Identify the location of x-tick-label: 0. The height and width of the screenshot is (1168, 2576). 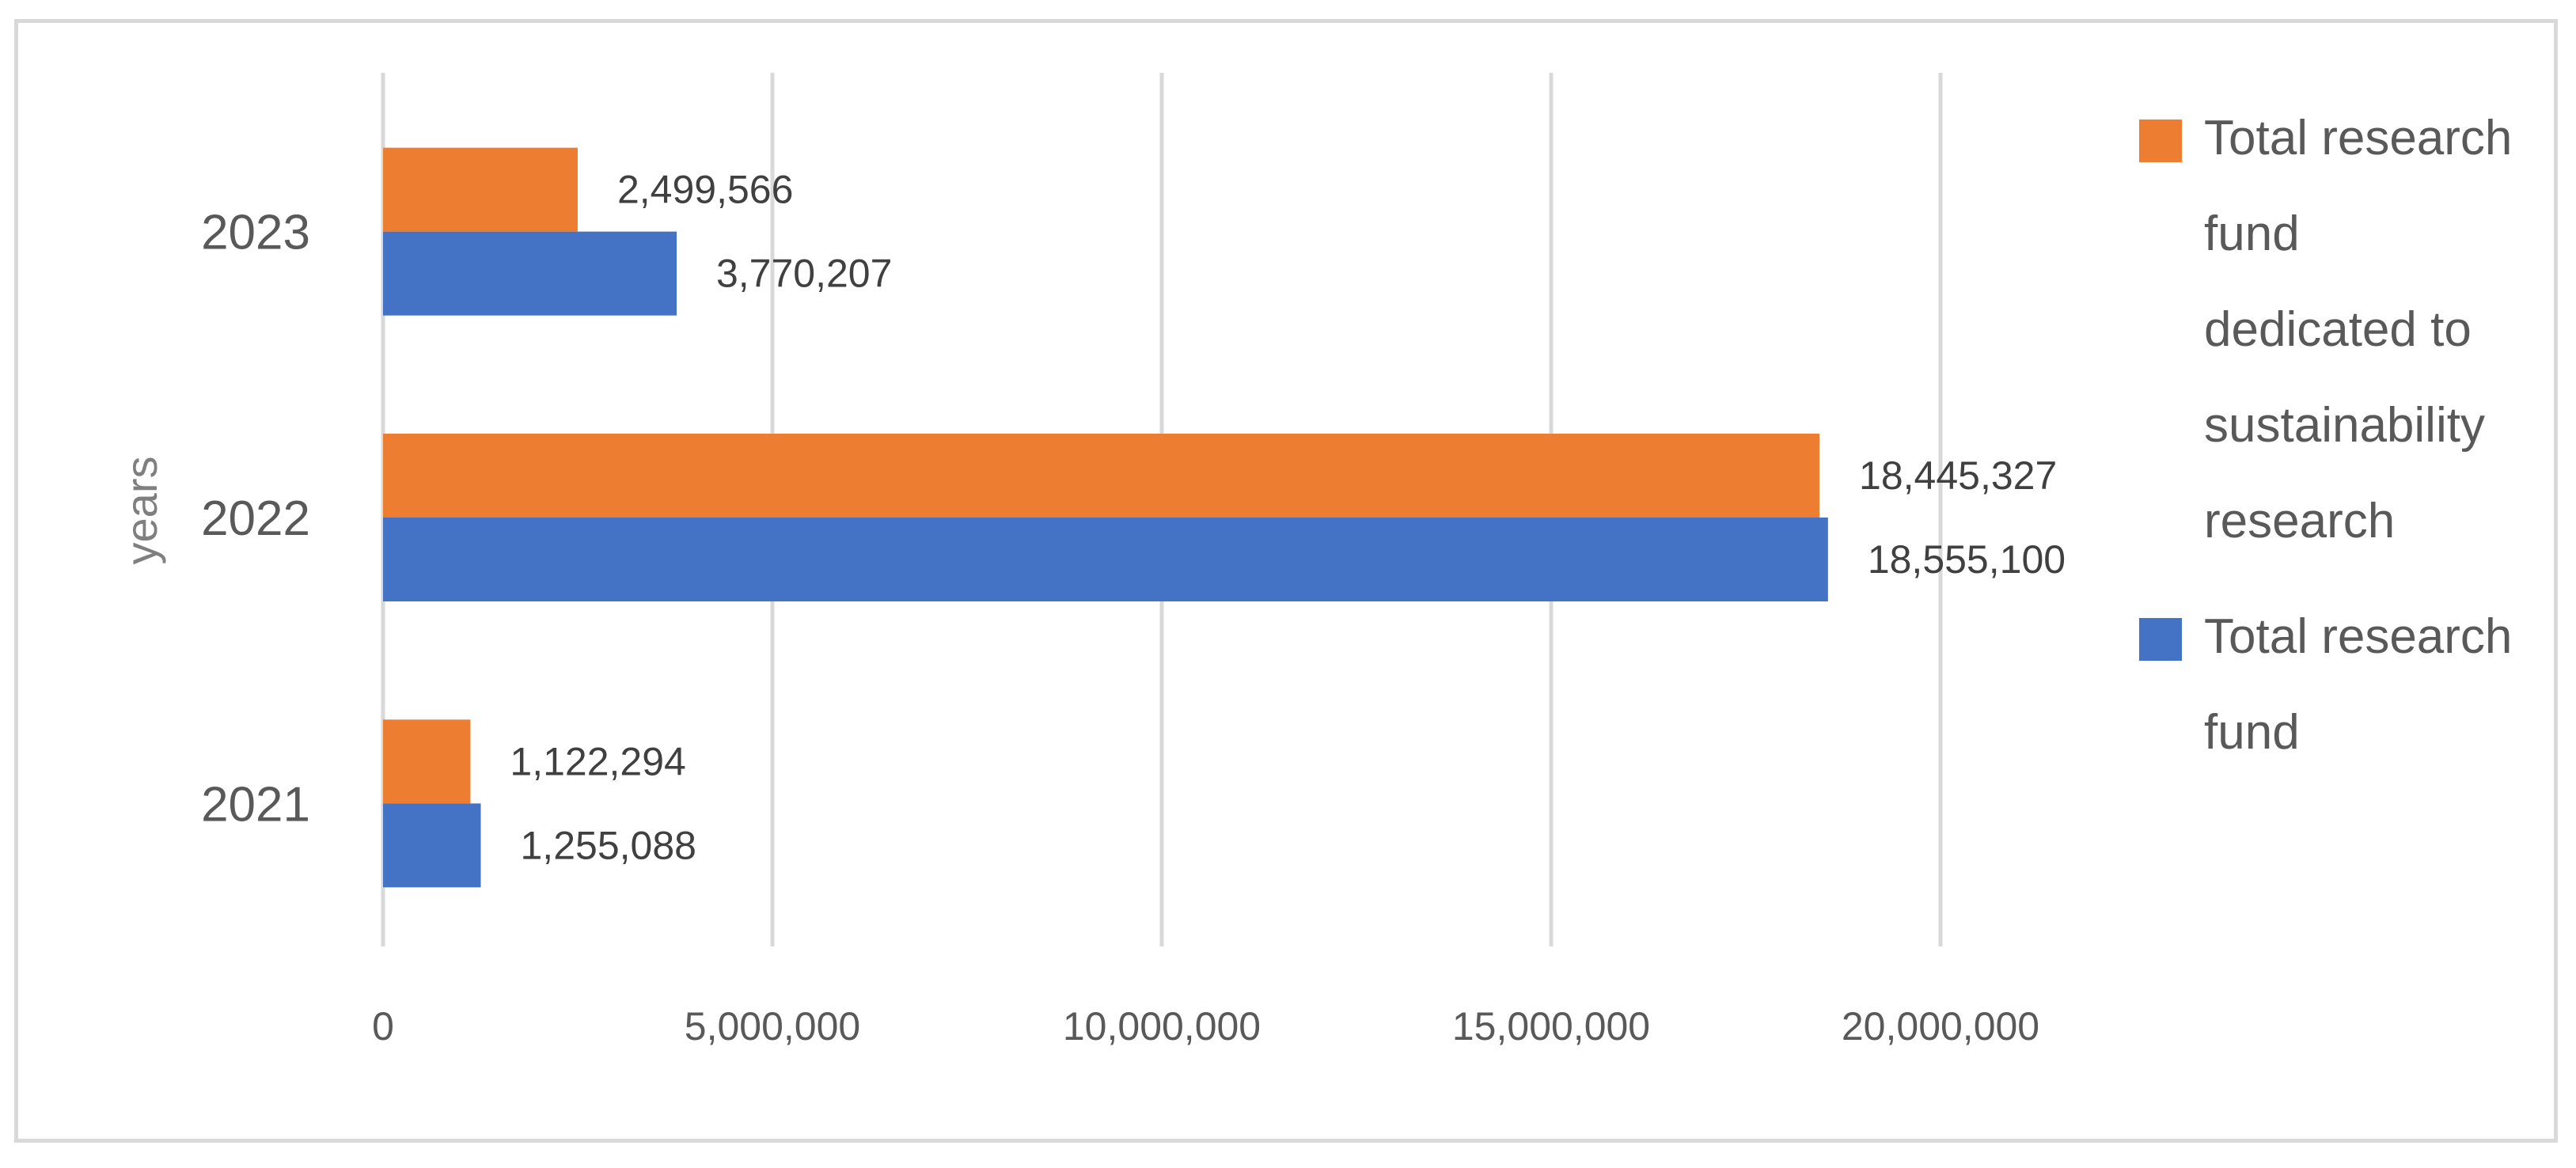
(383, 1026).